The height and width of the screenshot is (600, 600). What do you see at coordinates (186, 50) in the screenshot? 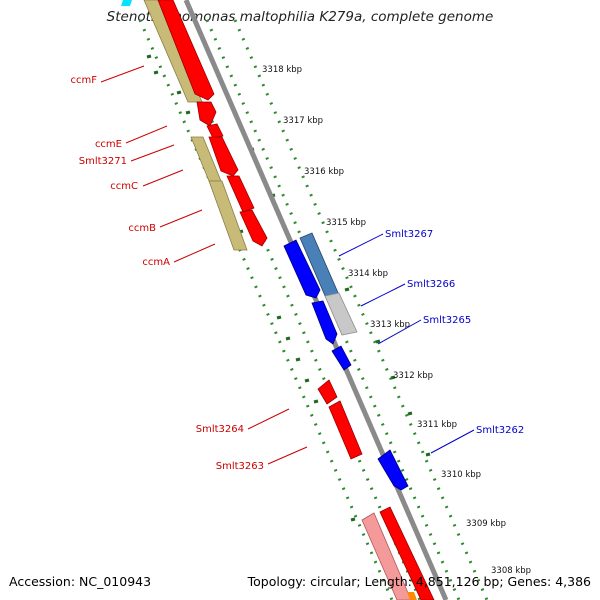
I see `red-gene-ccmF` at bounding box center [186, 50].